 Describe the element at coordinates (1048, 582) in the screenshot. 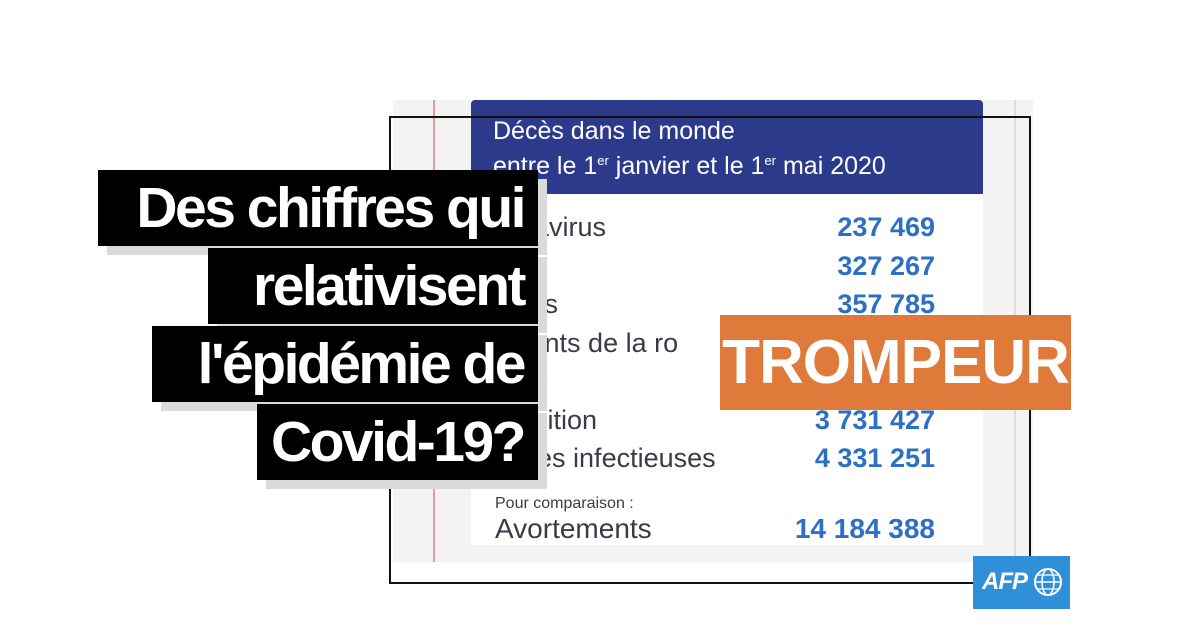

I see `globe-icon` at that location.